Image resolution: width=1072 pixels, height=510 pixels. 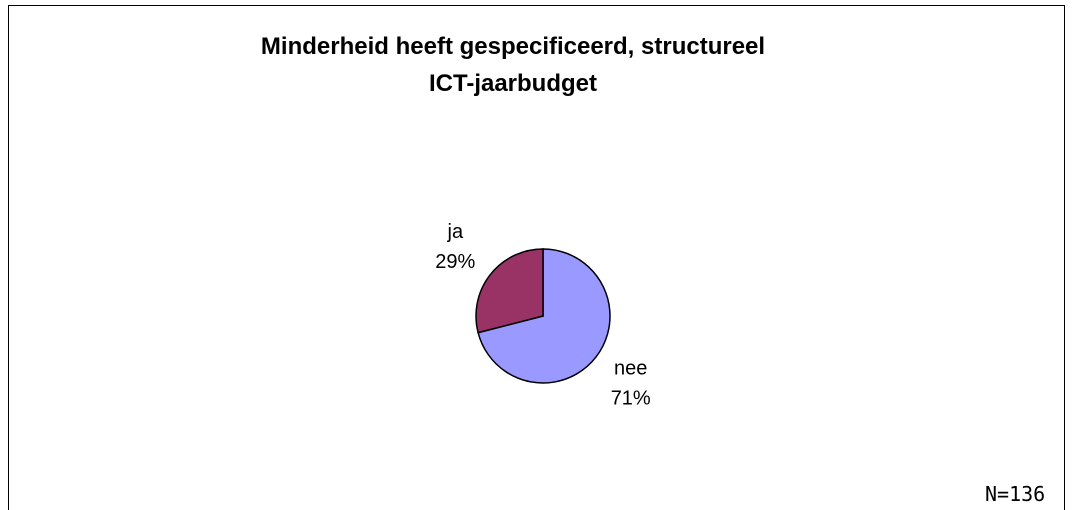 I want to click on value-label: 29%, so click(x=455, y=262).